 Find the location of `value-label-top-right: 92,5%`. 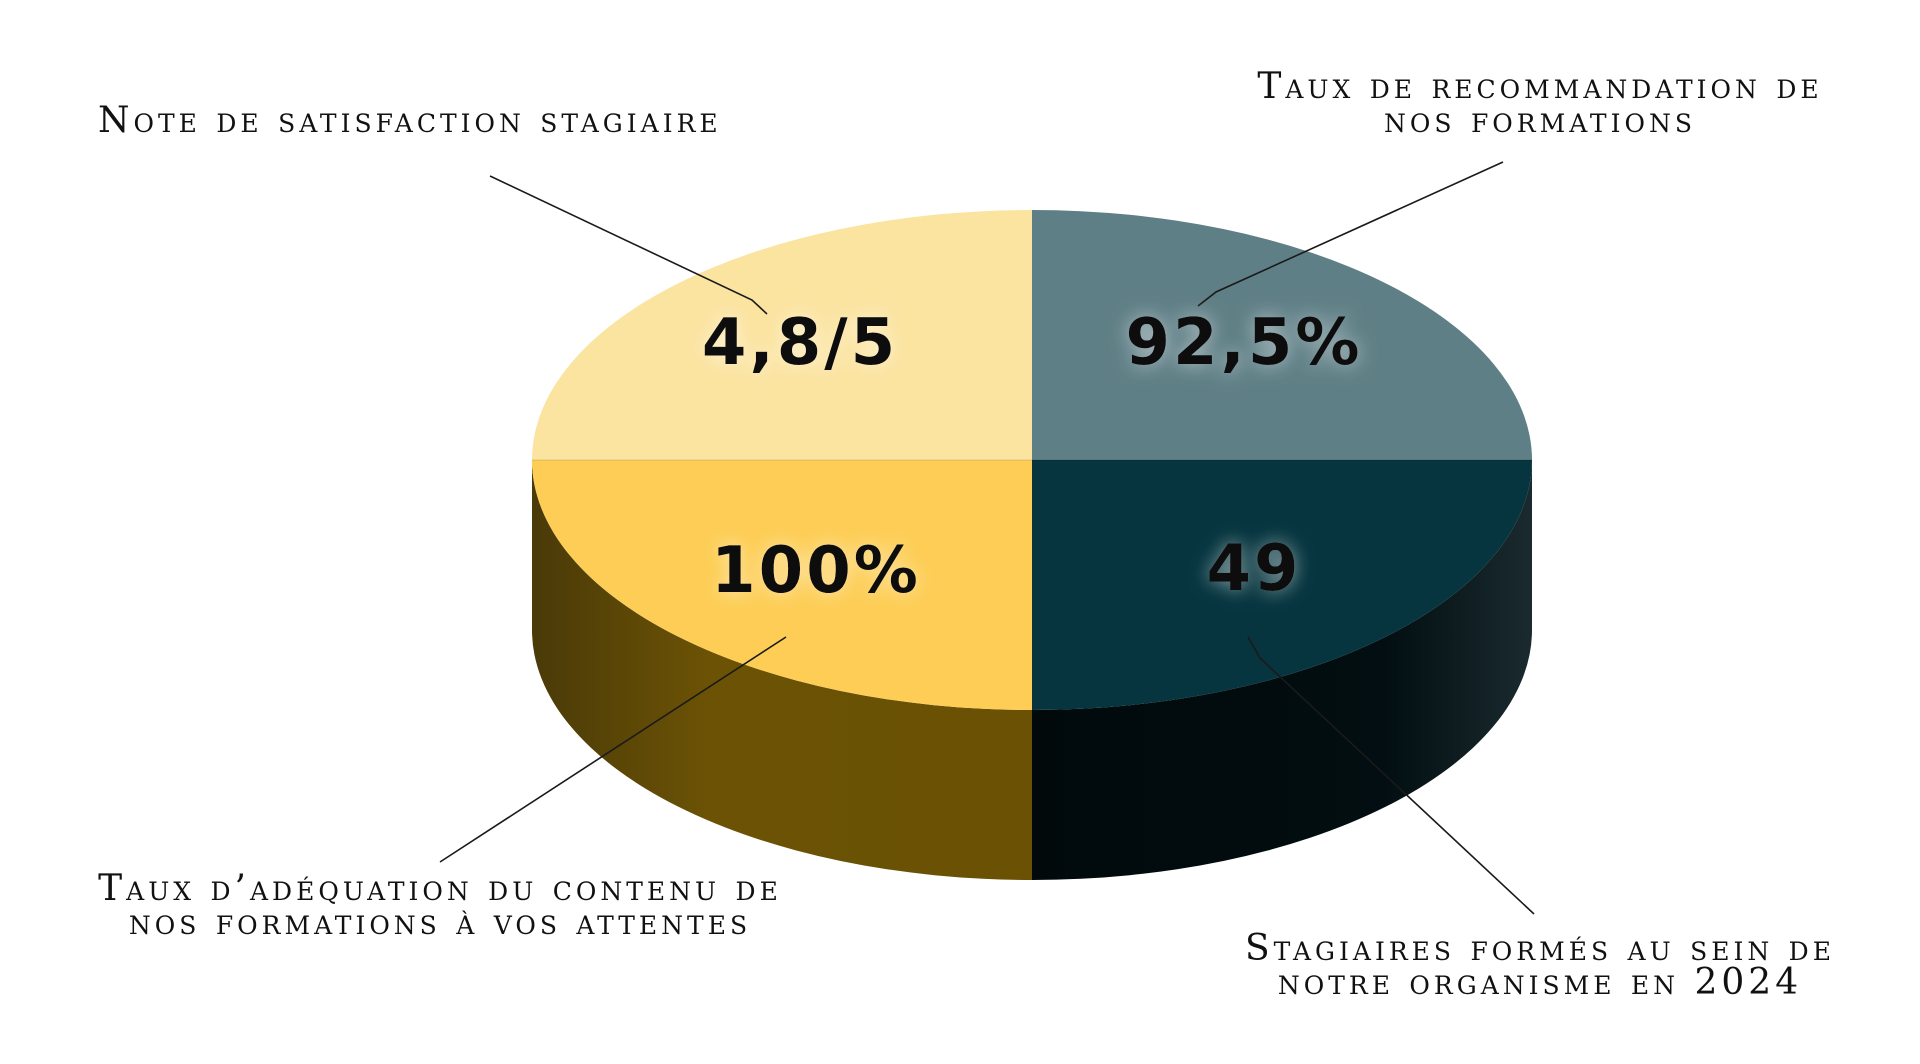

value-label-top-right: 92,5% is located at coordinates (1243, 343).